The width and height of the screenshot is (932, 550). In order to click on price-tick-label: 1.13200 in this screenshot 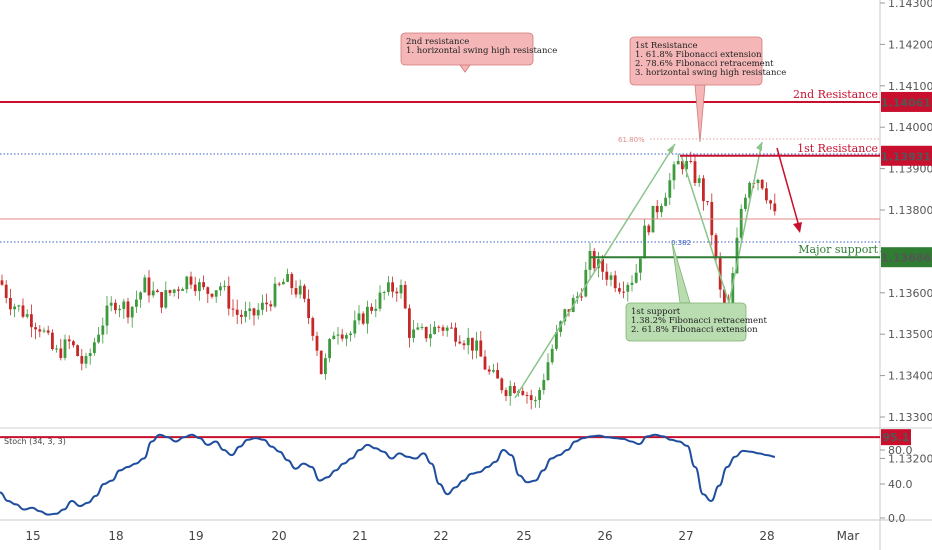, I will do `click(910, 458)`.